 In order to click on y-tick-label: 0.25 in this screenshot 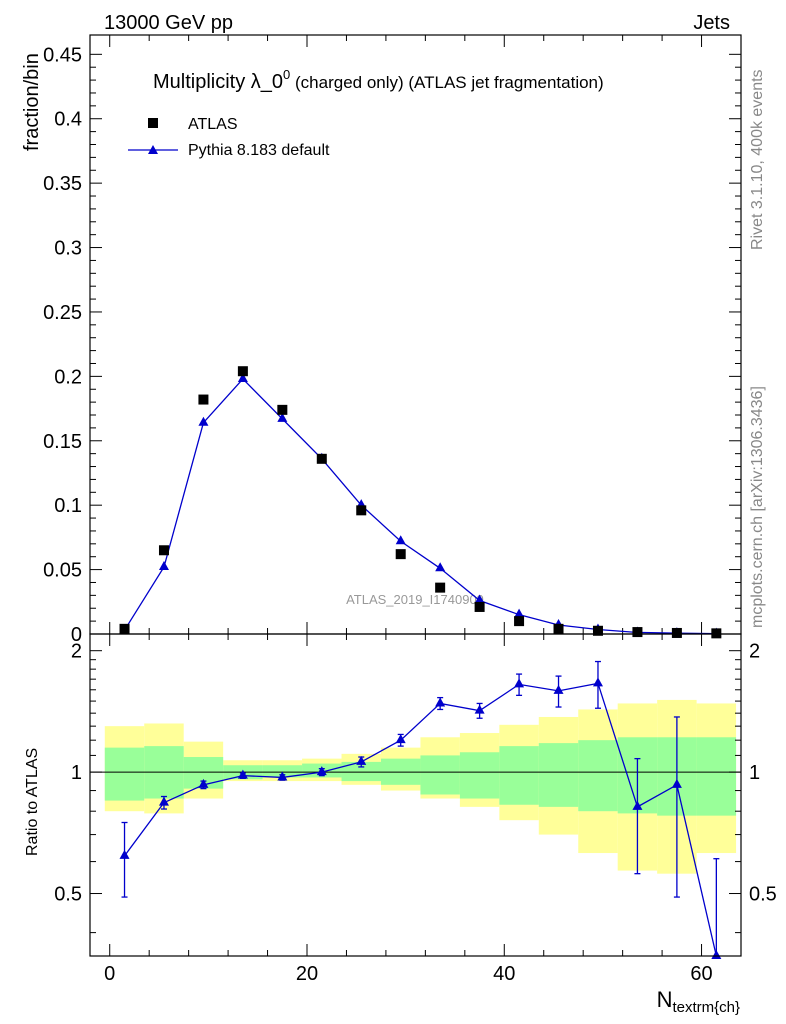, I will do `click(62, 313)`.